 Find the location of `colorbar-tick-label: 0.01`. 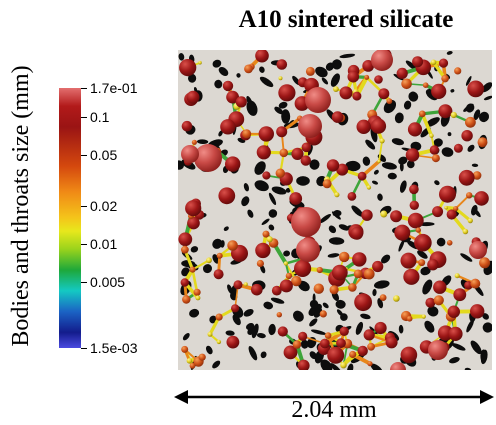

colorbar-tick-label: 0.01 is located at coordinates (104, 243).